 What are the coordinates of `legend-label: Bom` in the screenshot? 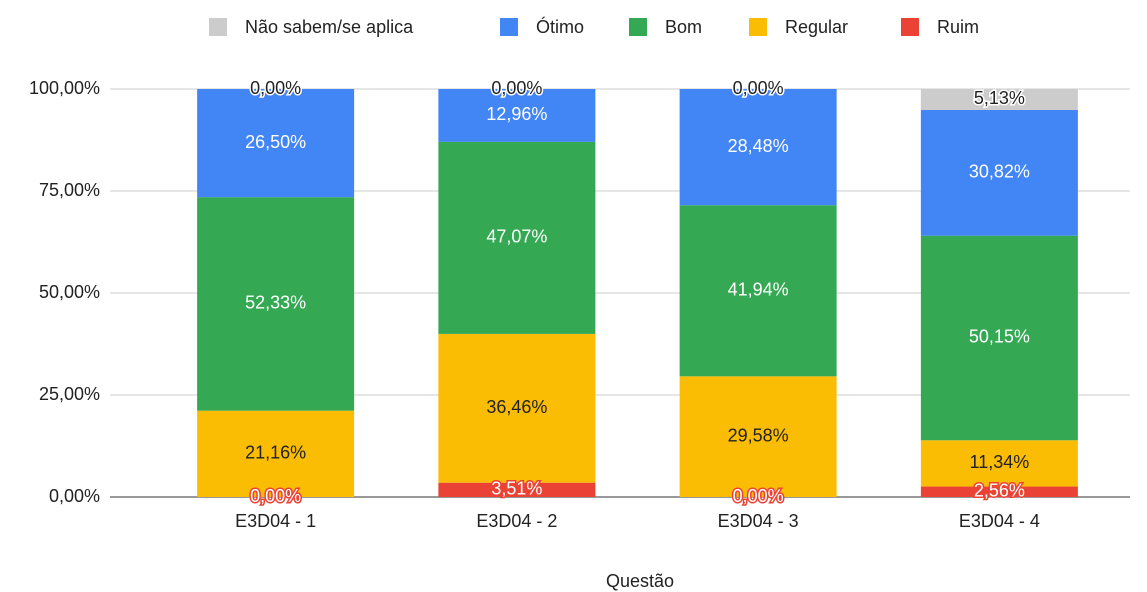 It's located at (683, 27).